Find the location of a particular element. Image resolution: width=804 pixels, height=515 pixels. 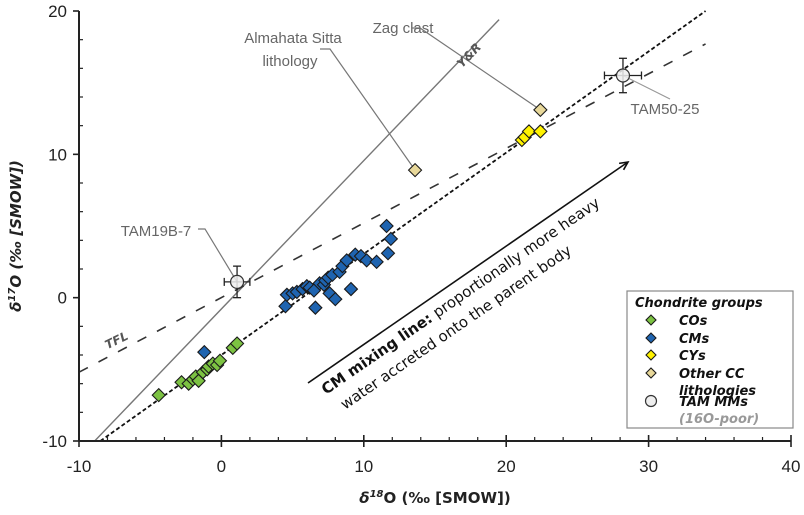

mixing-line-text-2: water accreted onto the parent body is located at coordinates (456, 327).